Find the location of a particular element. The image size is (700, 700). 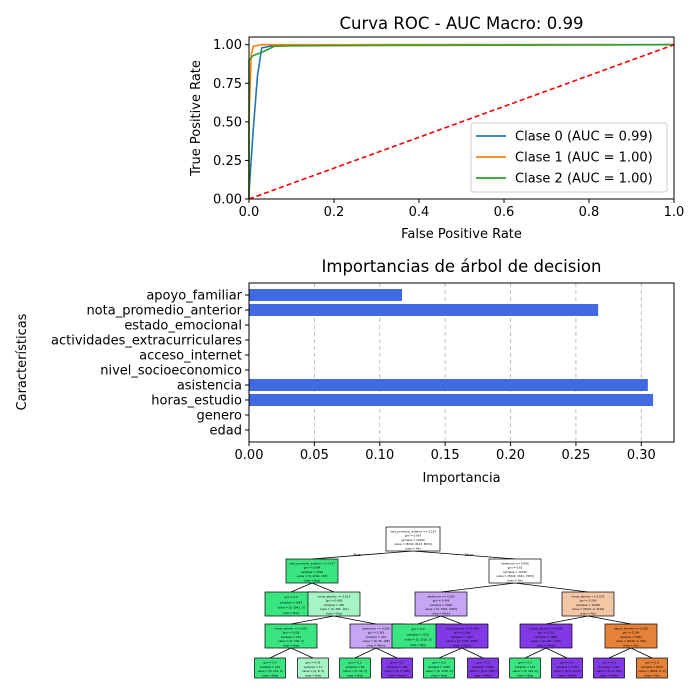

tree-node-text: gini = 0.494 is located at coordinates (441, 601).